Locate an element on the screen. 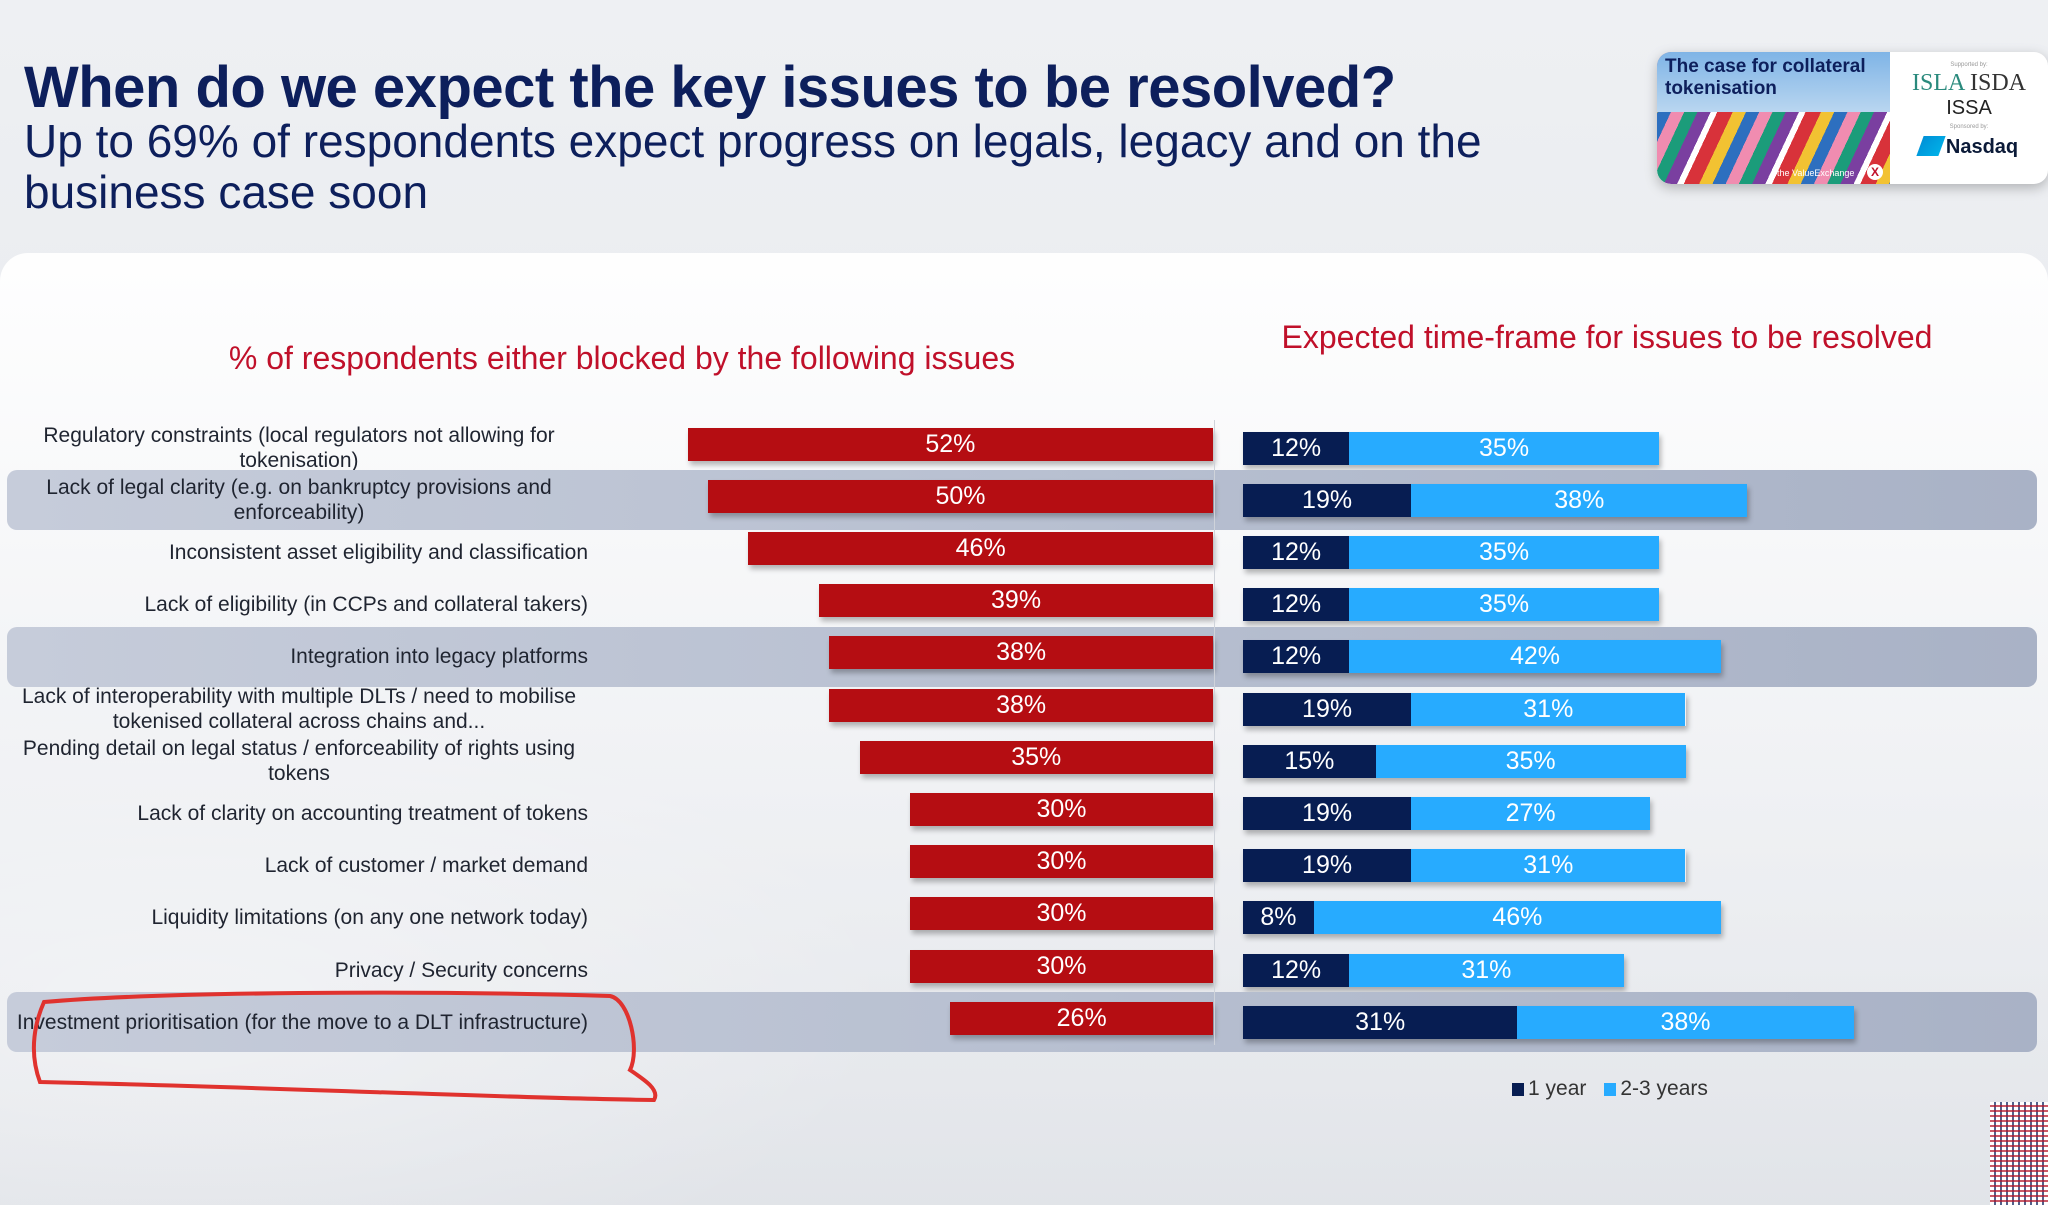 The width and height of the screenshot is (2048, 1205). two-three-years-segment: 42% is located at coordinates (1535, 657).